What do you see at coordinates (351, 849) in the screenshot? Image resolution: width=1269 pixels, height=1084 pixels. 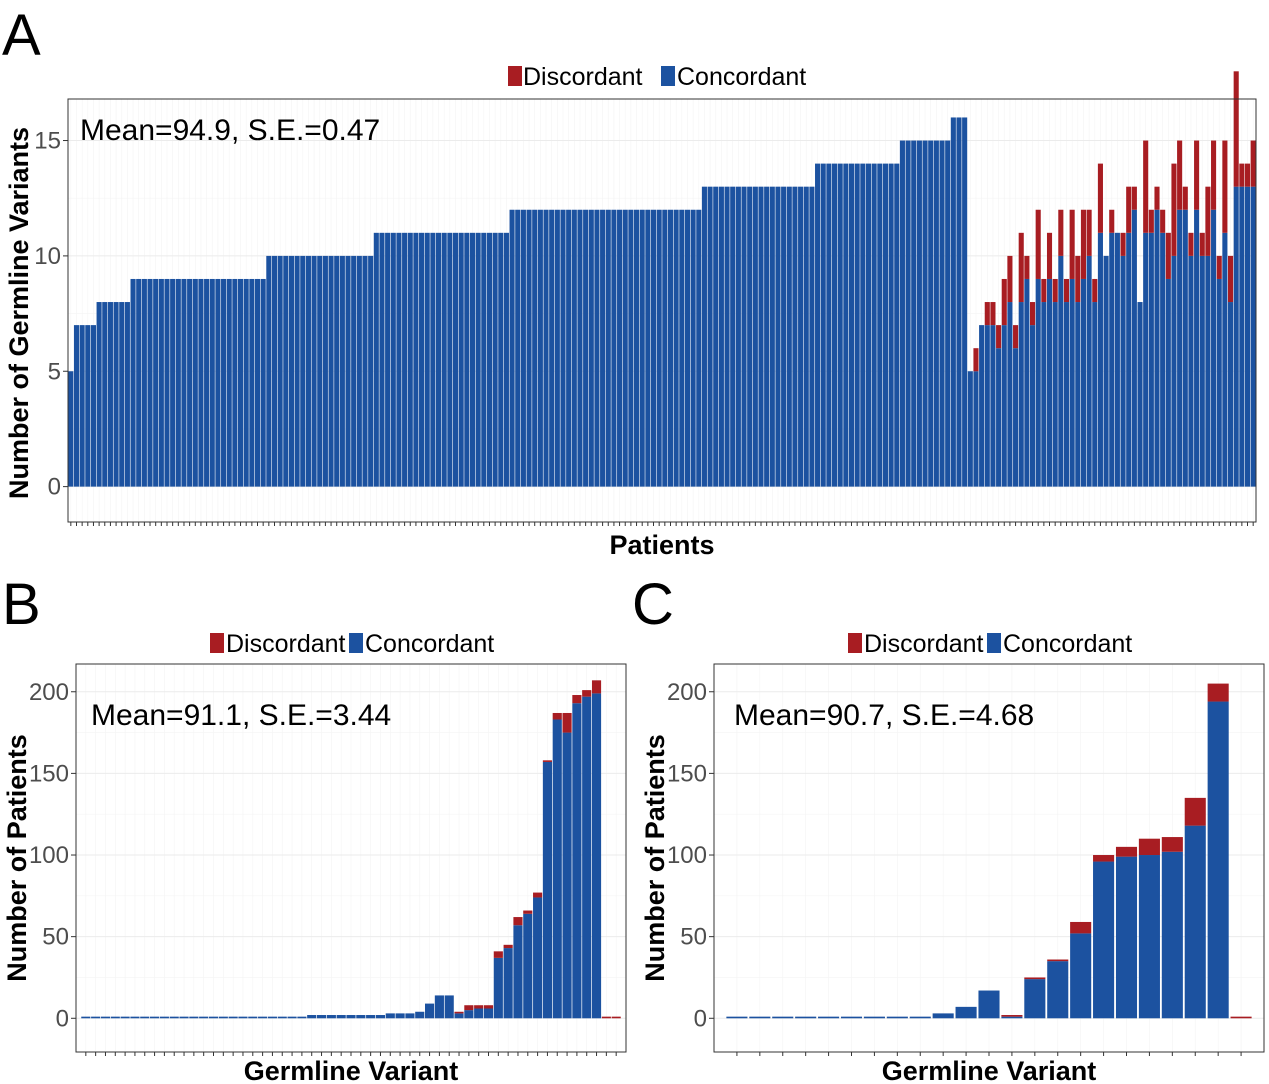 I see `bars` at bounding box center [351, 849].